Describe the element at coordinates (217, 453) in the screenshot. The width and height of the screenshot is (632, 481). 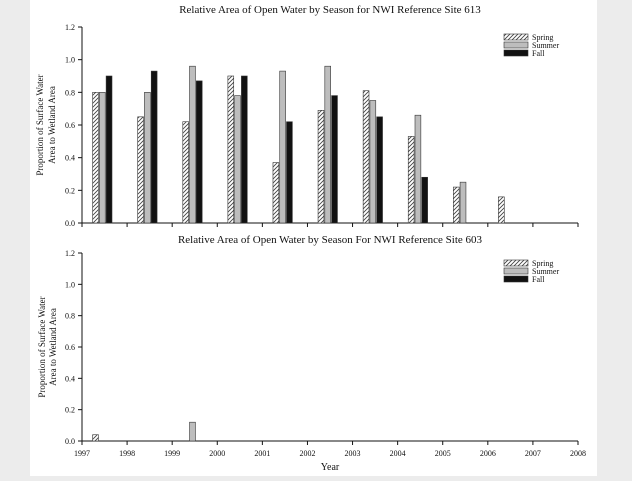
I see `x-tick-label: 2000` at that location.